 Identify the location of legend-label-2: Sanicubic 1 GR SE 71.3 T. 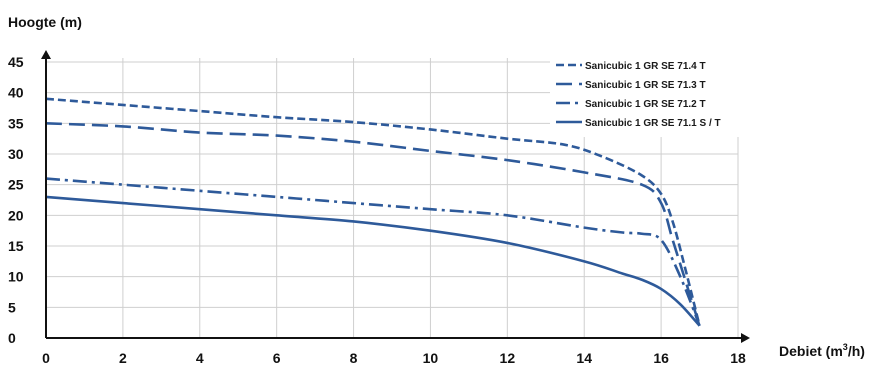
(645, 85).